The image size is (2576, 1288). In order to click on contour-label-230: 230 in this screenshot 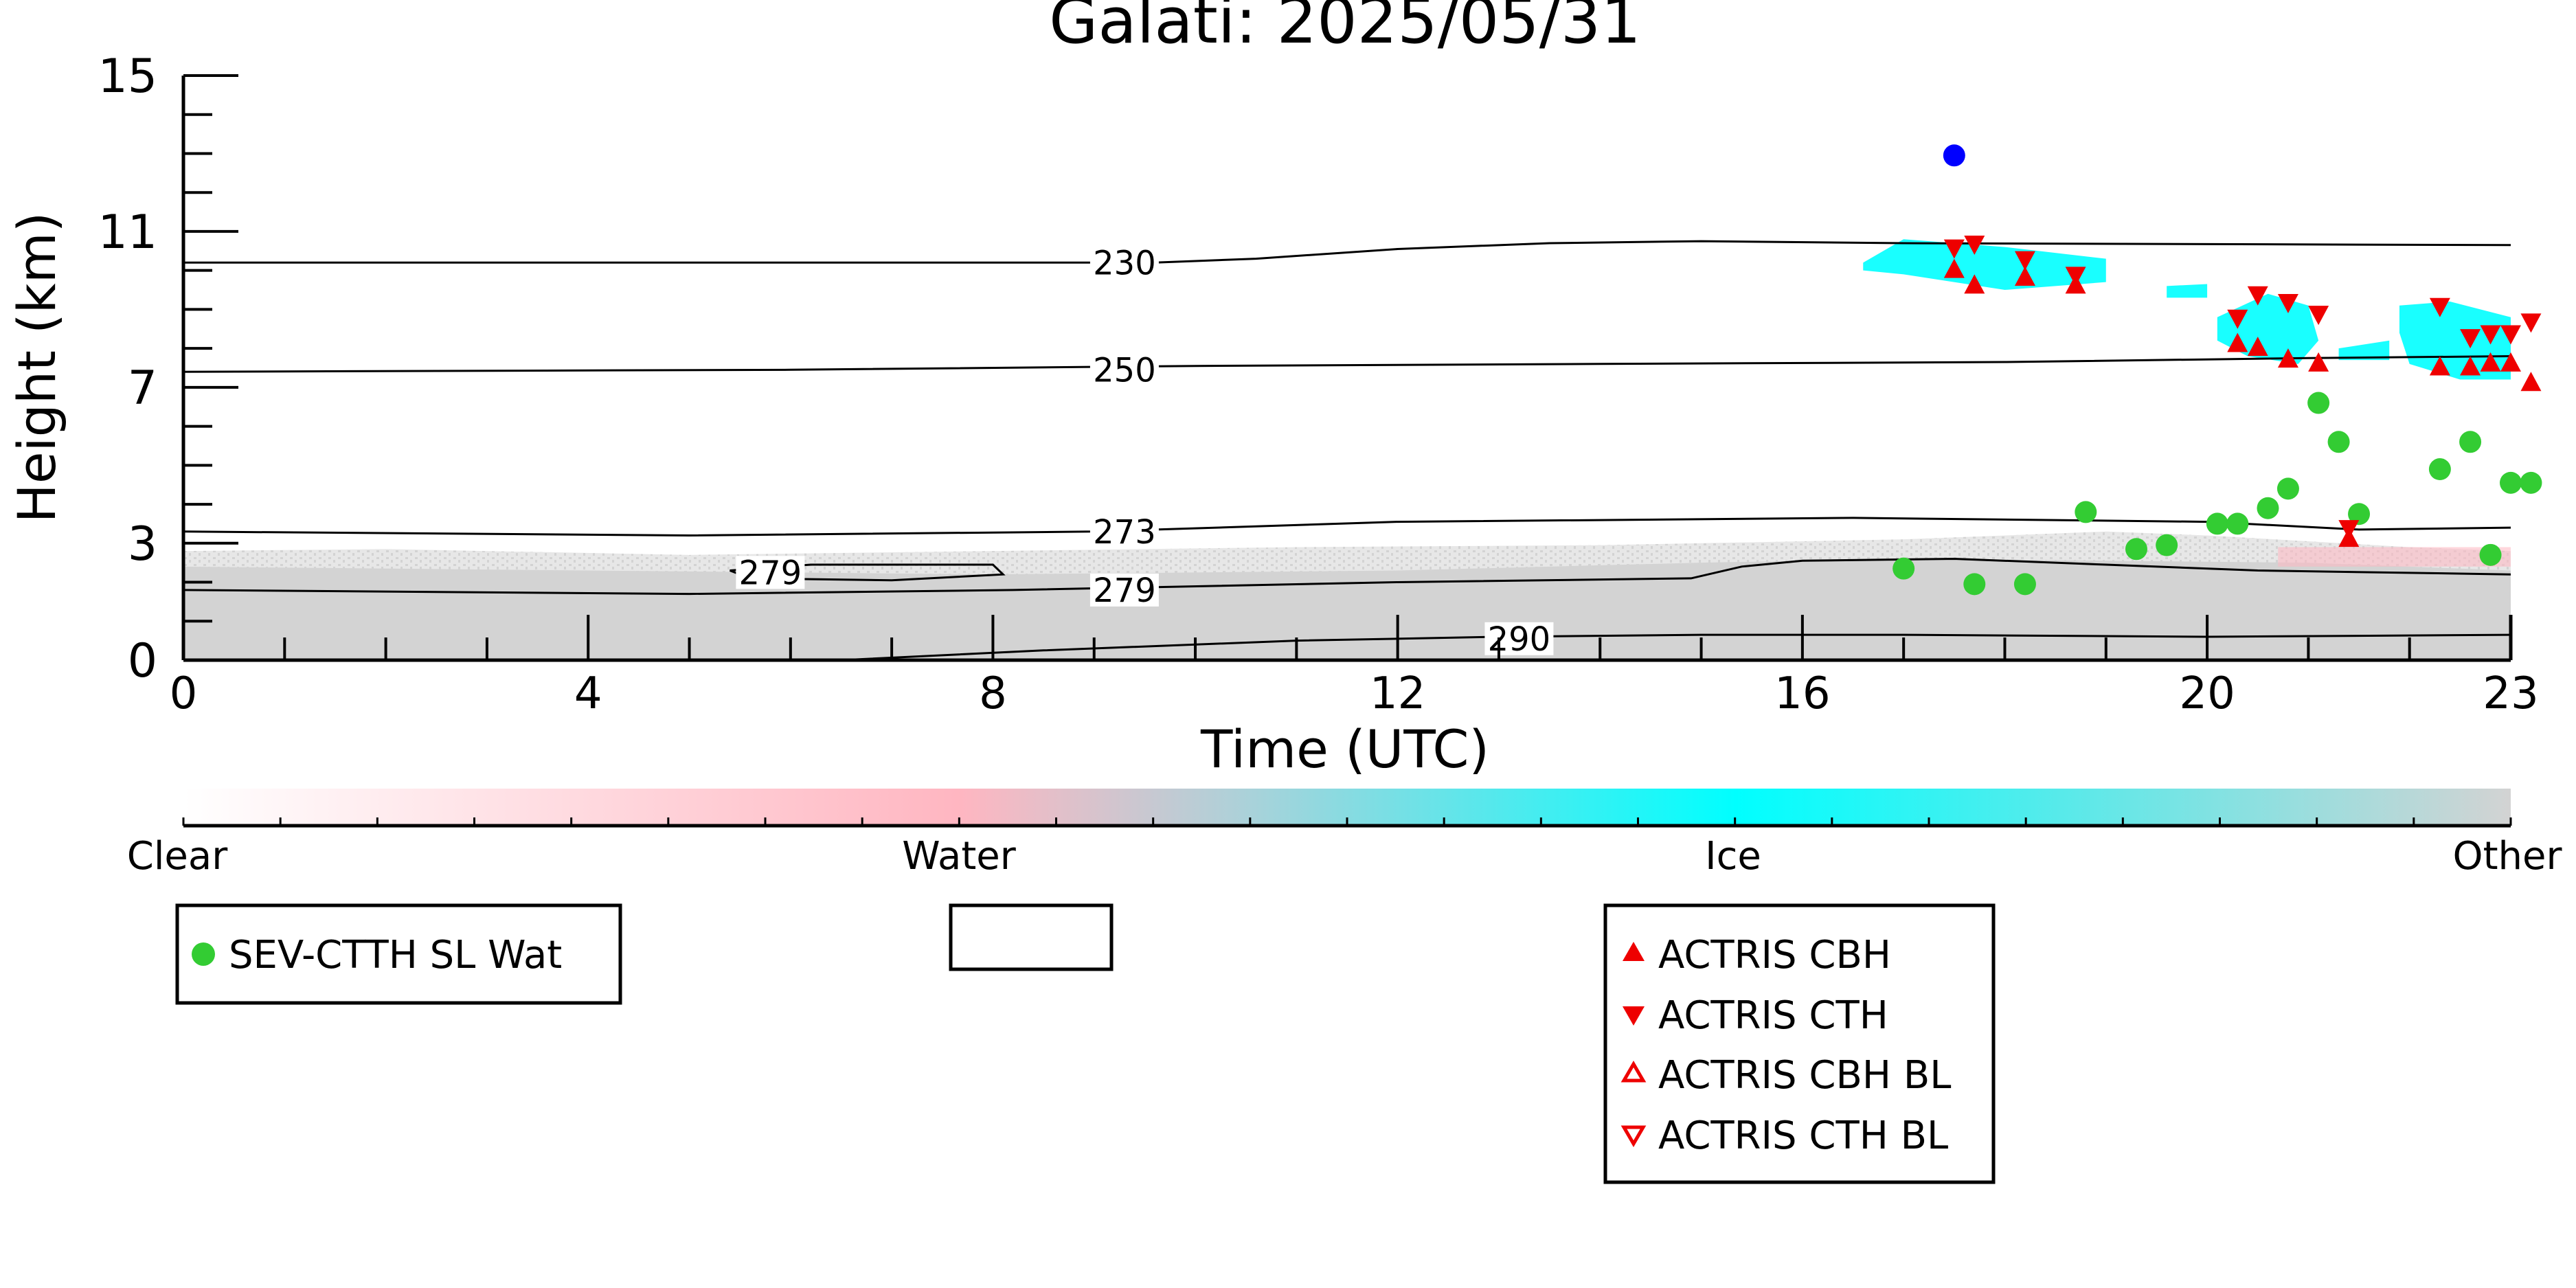, I will do `click(1124, 263)`.